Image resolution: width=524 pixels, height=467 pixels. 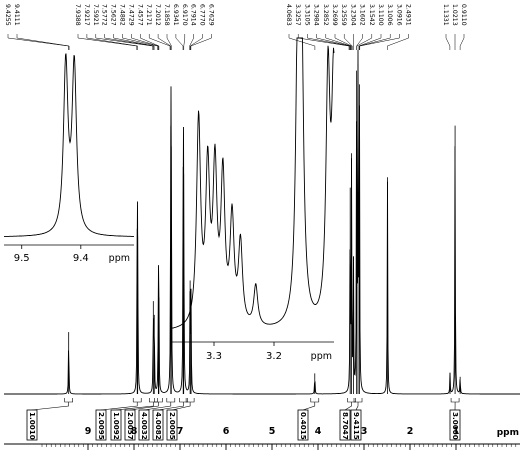 What do you see at coordinates (352, 15) in the screenshot?
I see `peak-label-25: 3.2304` at bounding box center [352, 15].